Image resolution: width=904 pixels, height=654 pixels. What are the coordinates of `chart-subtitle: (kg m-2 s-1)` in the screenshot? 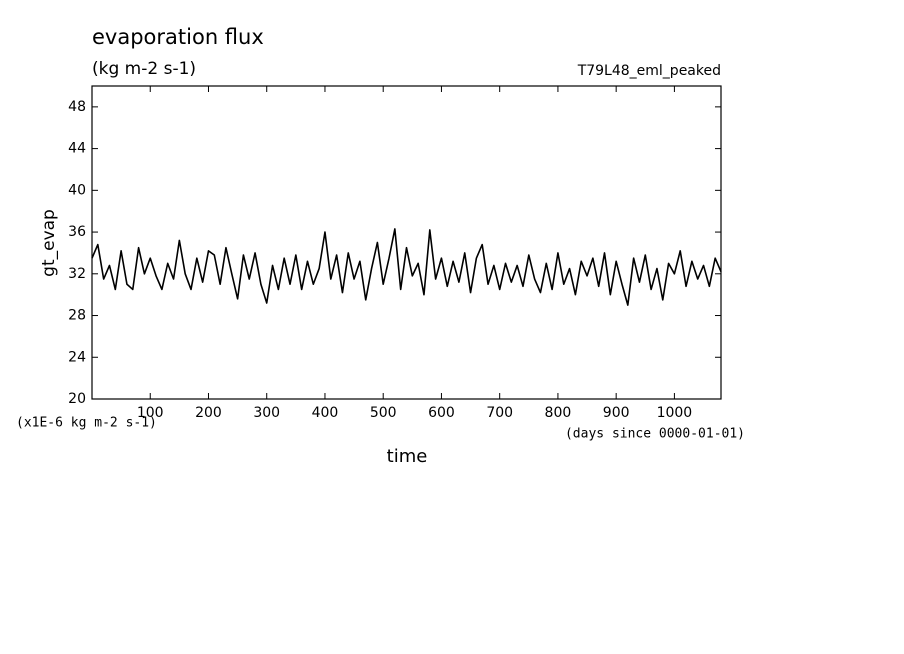 It's located at (144, 69).